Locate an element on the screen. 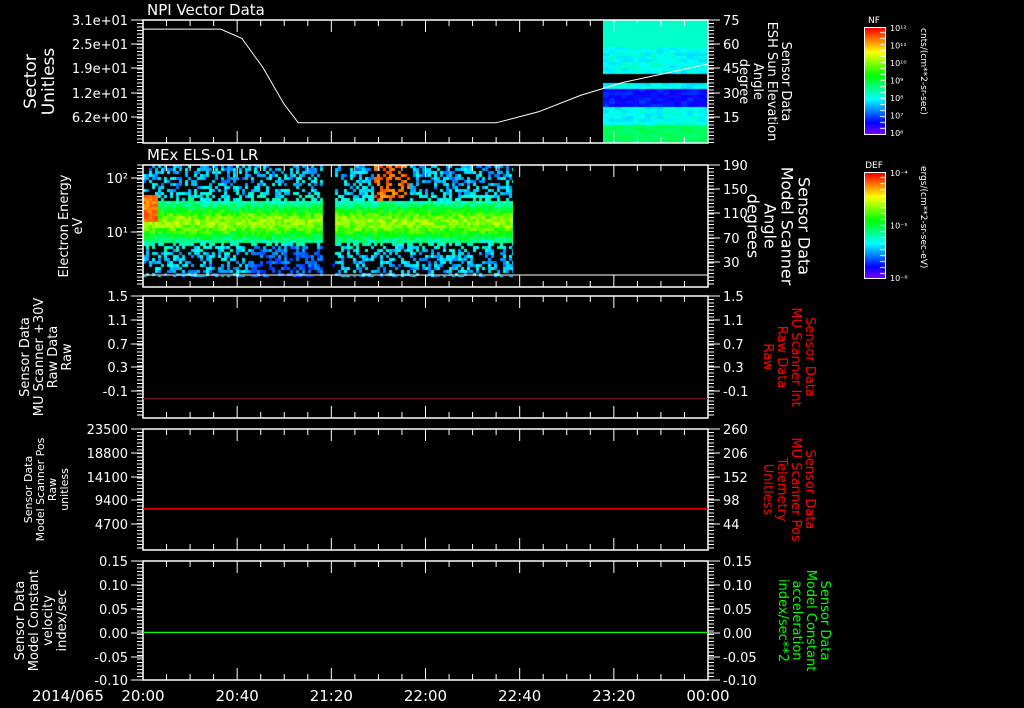 This screenshot has height=708, width=1024. y2-axis-label: acceleration is located at coordinates (796, 620).